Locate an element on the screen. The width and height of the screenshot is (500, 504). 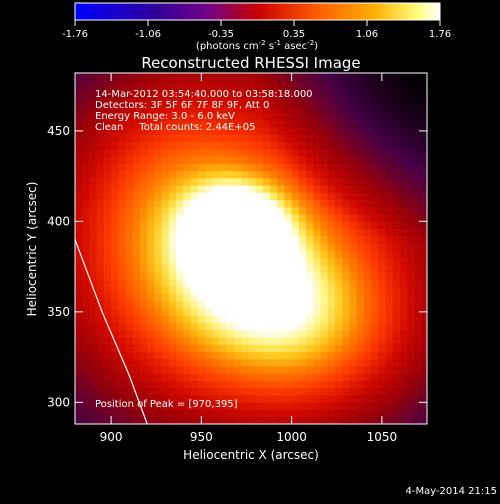
colorbar-tick-label: 0.35 is located at coordinates (294, 34).